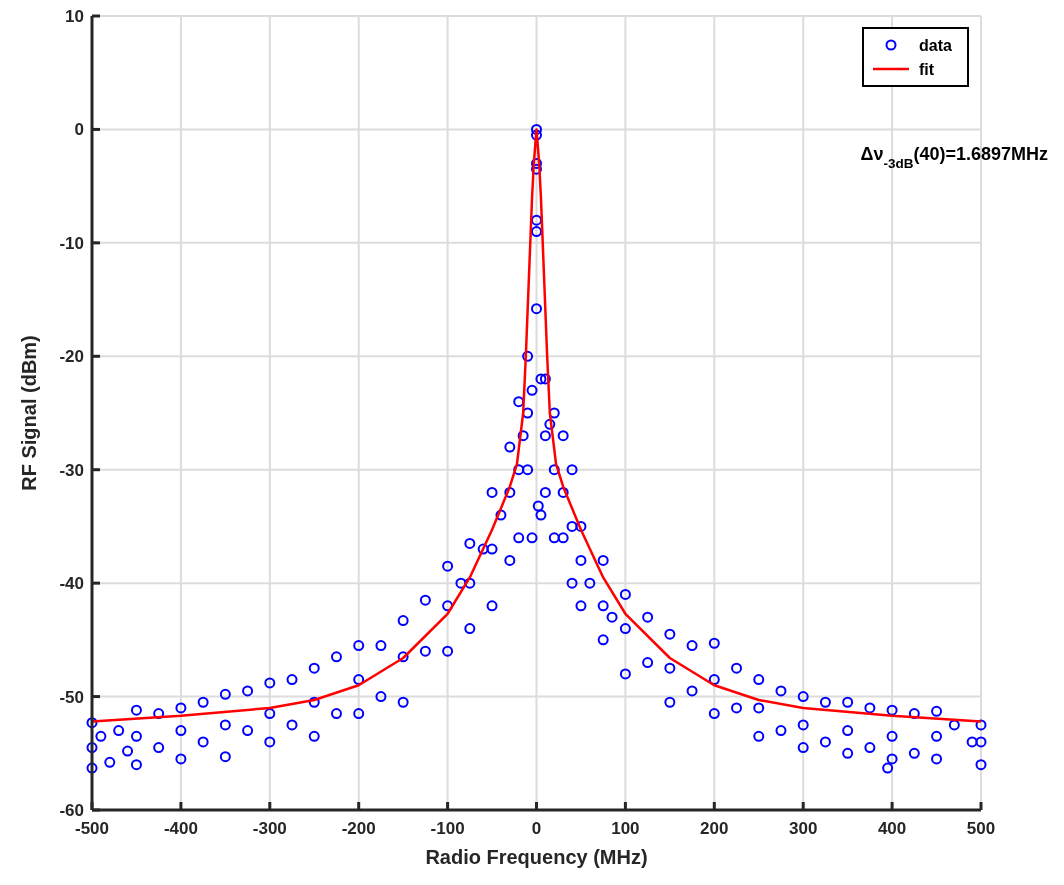 This screenshot has width=1064, height=885. Describe the element at coordinates (358, 828) in the screenshot. I see `x-tick-label: -200` at that location.